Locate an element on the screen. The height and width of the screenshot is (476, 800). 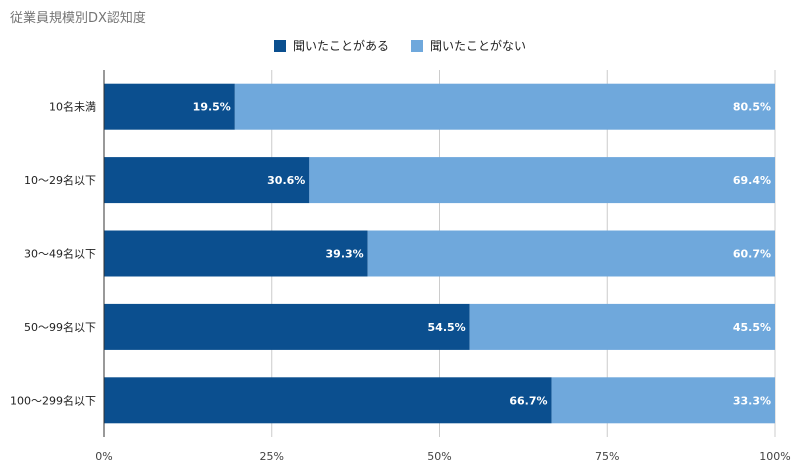
data-label: 33.3% is located at coordinates (752, 400).